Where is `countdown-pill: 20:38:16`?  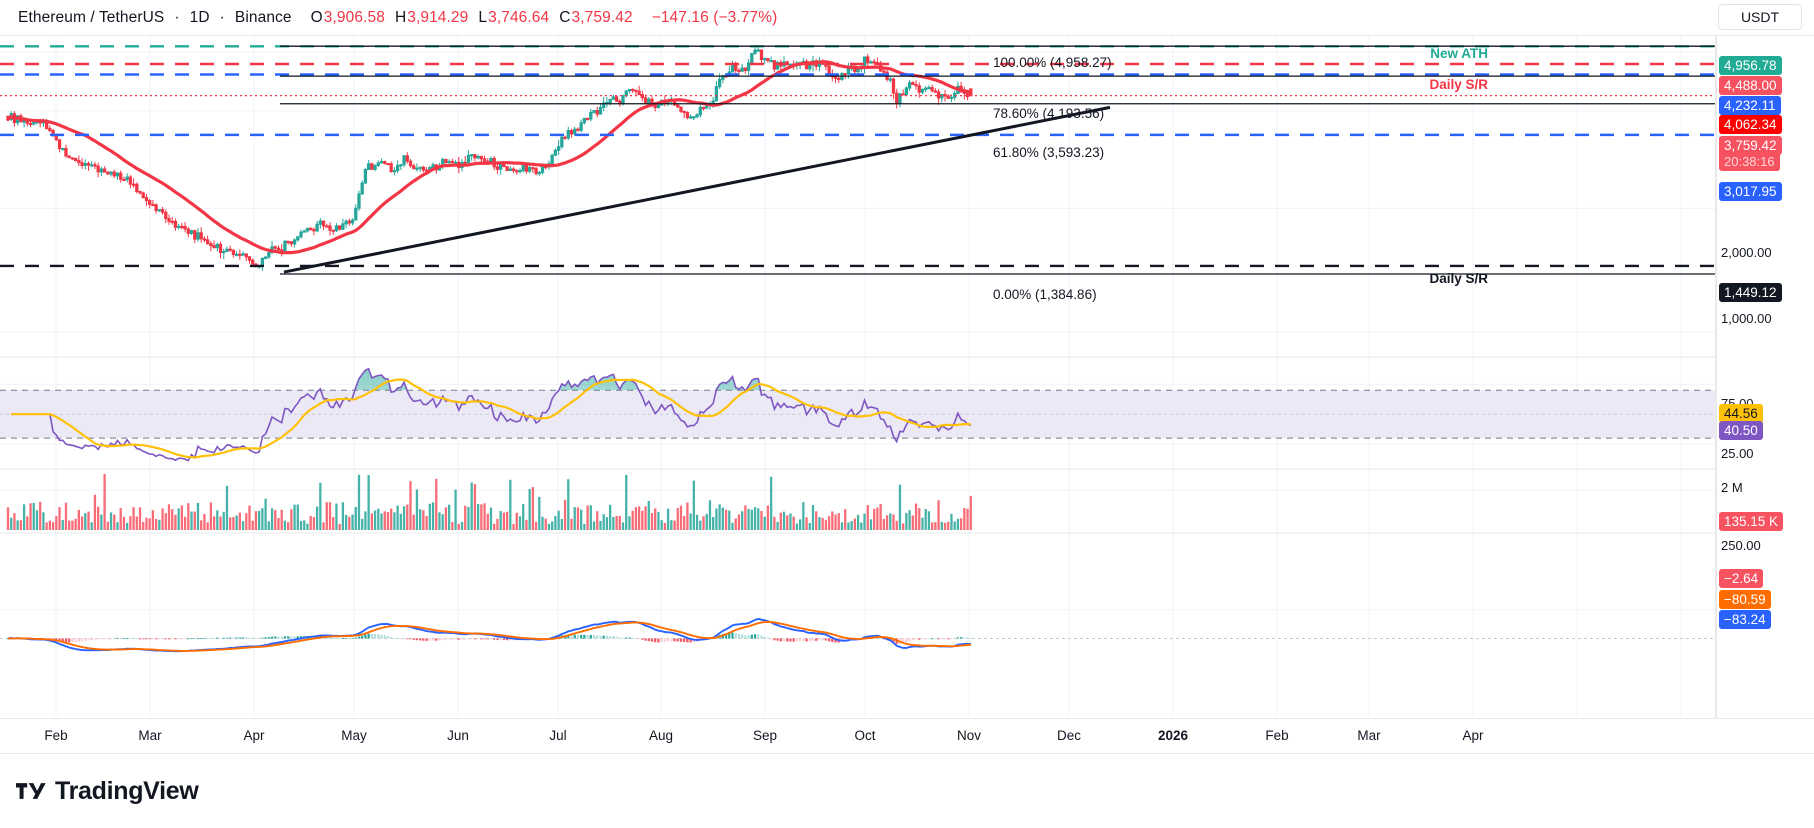
countdown-pill: 20:38:16 is located at coordinates (1749, 161).